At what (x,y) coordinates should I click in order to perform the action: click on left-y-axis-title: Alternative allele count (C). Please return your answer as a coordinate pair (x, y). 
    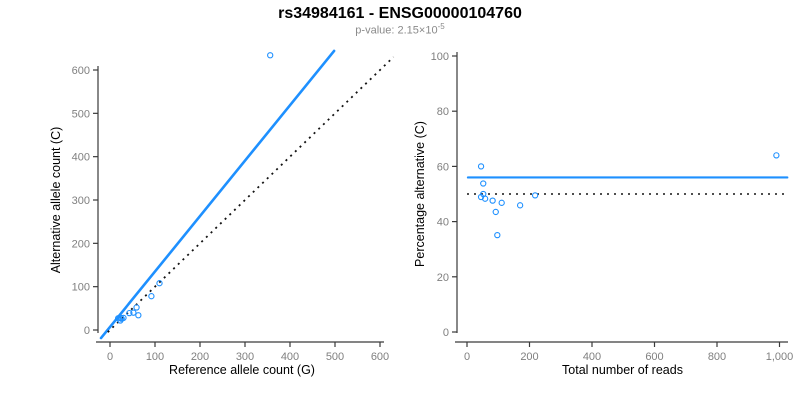
    Looking at the image, I should click on (56, 200).